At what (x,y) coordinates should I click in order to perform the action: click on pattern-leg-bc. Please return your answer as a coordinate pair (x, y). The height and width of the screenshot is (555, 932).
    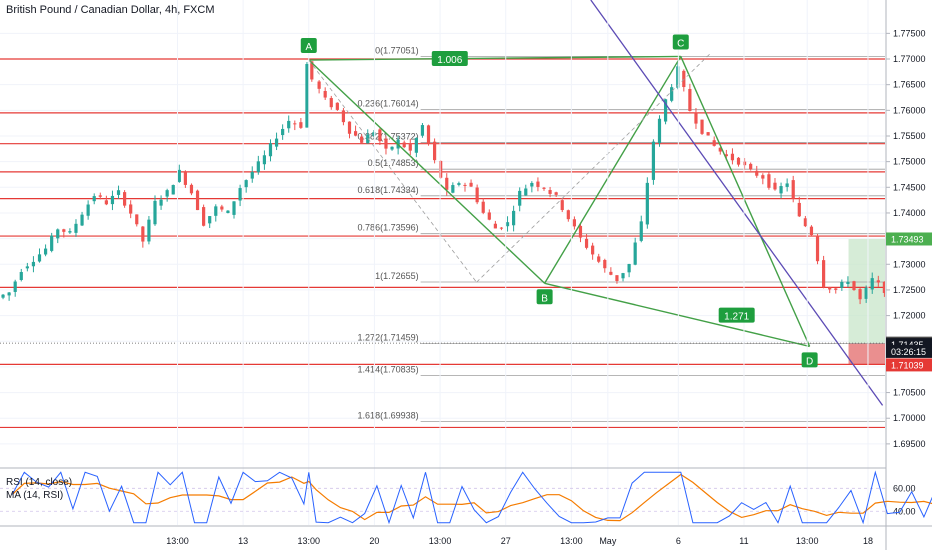
    Looking at the image, I should click on (613, 170).